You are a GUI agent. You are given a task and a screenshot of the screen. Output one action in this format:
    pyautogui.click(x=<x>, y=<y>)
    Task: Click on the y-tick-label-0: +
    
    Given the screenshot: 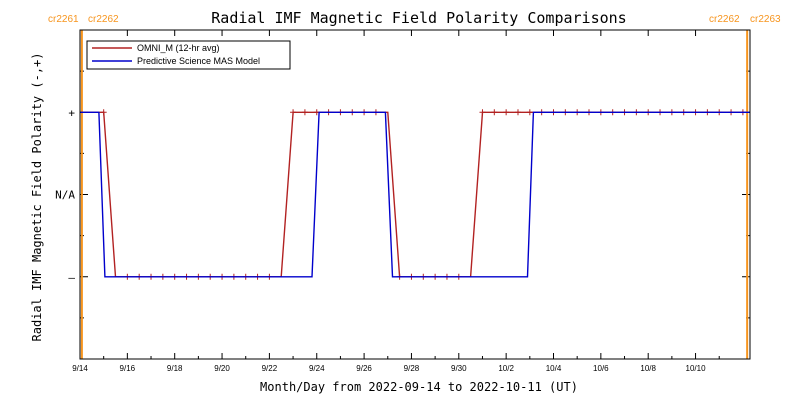 What is the action you would take?
    pyautogui.click(x=71, y=112)
    